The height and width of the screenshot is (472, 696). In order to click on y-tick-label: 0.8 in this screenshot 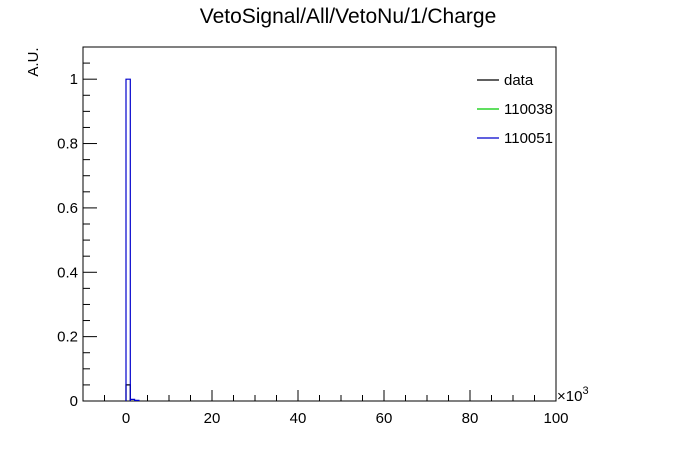, I will do `click(67, 144)`.